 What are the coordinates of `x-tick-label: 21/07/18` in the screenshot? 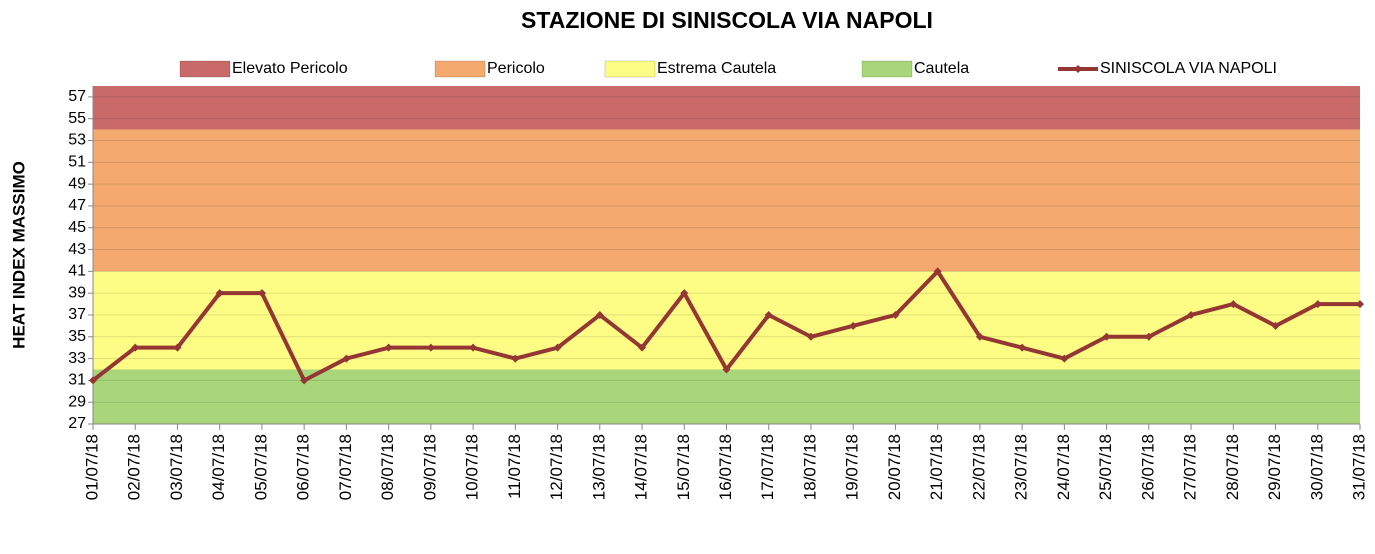 It's located at (936, 467).